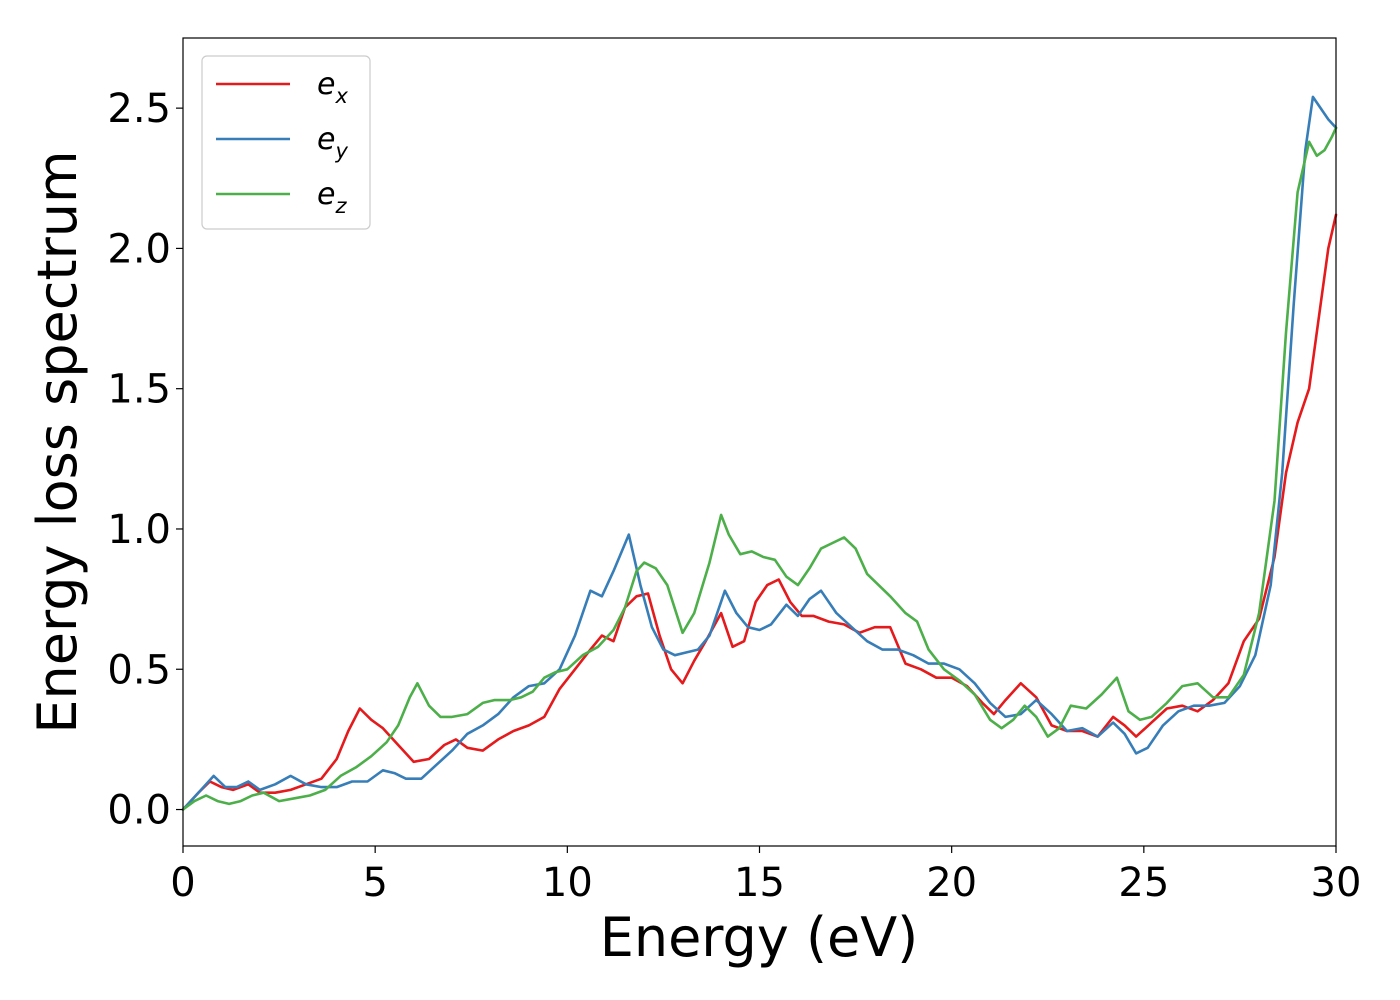 The height and width of the screenshot is (1000, 1400). What do you see at coordinates (1336, 883) in the screenshot?
I see `x-tick-label: 30` at bounding box center [1336, 883].